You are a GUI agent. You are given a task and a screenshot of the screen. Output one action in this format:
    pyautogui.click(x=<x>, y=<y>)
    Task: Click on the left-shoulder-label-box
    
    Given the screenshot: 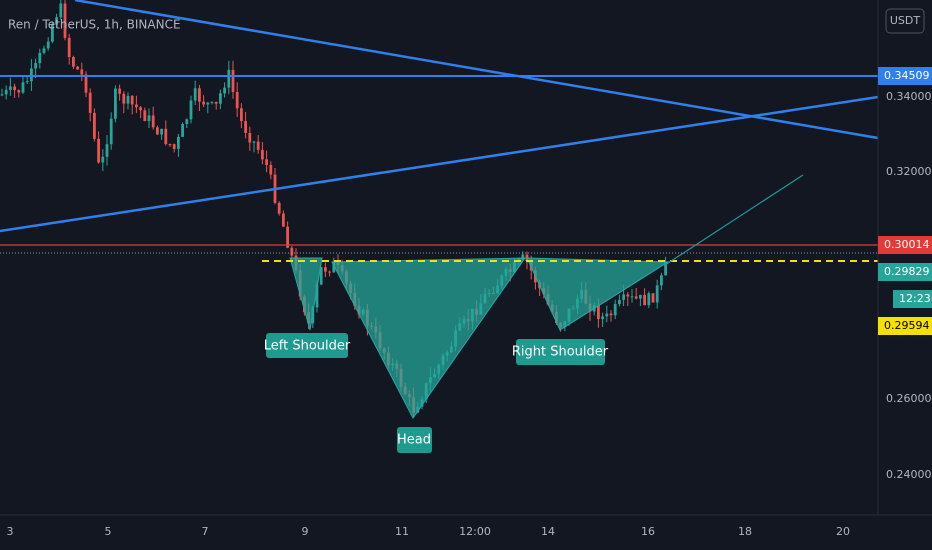 What is the action you would take?
    pyautogui.click(x=307, y=345)
    